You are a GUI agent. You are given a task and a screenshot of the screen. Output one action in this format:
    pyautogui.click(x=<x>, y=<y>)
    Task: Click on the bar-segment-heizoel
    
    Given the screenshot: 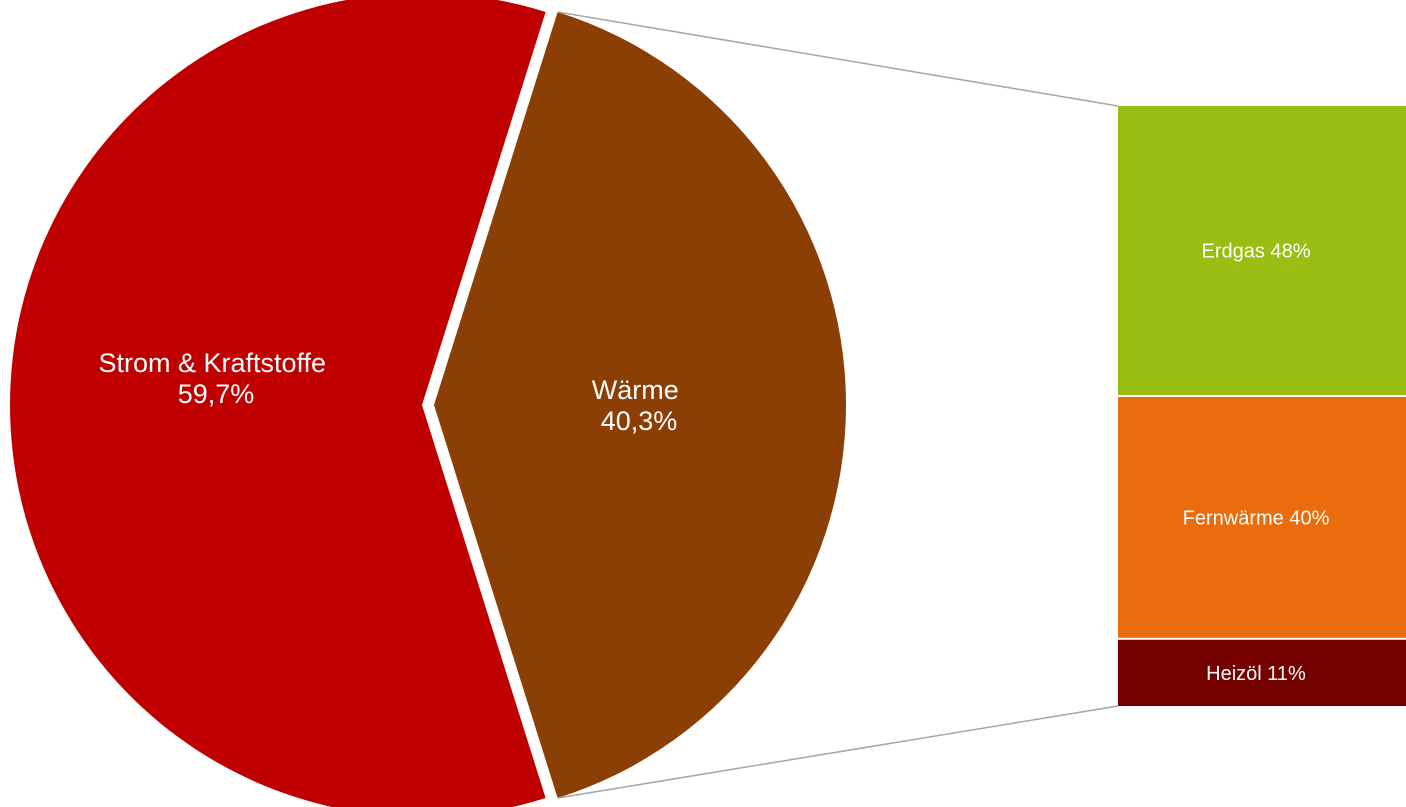 What is the action you would take?
    pyautogui.click(x=1262, y=672)
    